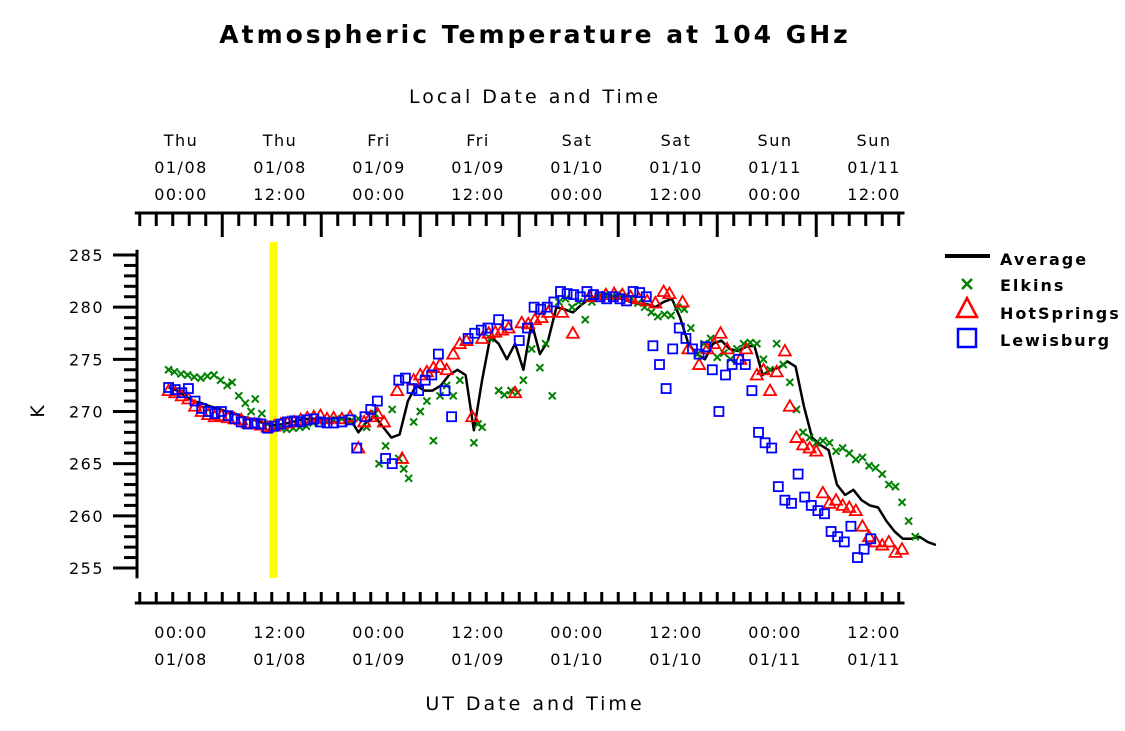 This screenshot has width=1125, height=731. What do you see at coordinates (379, 140) in the screenshot?
I see `top-tick-label-day: Fri` at bounding box center [379, 140].